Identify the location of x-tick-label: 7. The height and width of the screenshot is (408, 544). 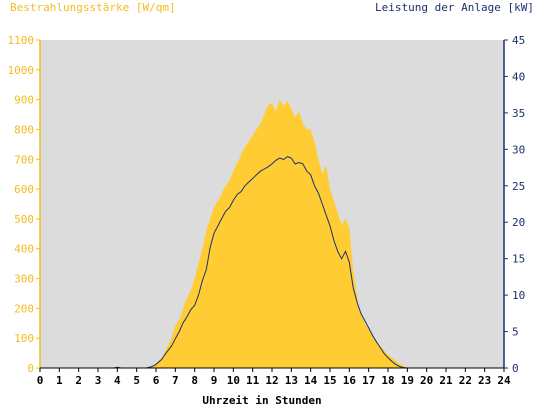
(175, 380).